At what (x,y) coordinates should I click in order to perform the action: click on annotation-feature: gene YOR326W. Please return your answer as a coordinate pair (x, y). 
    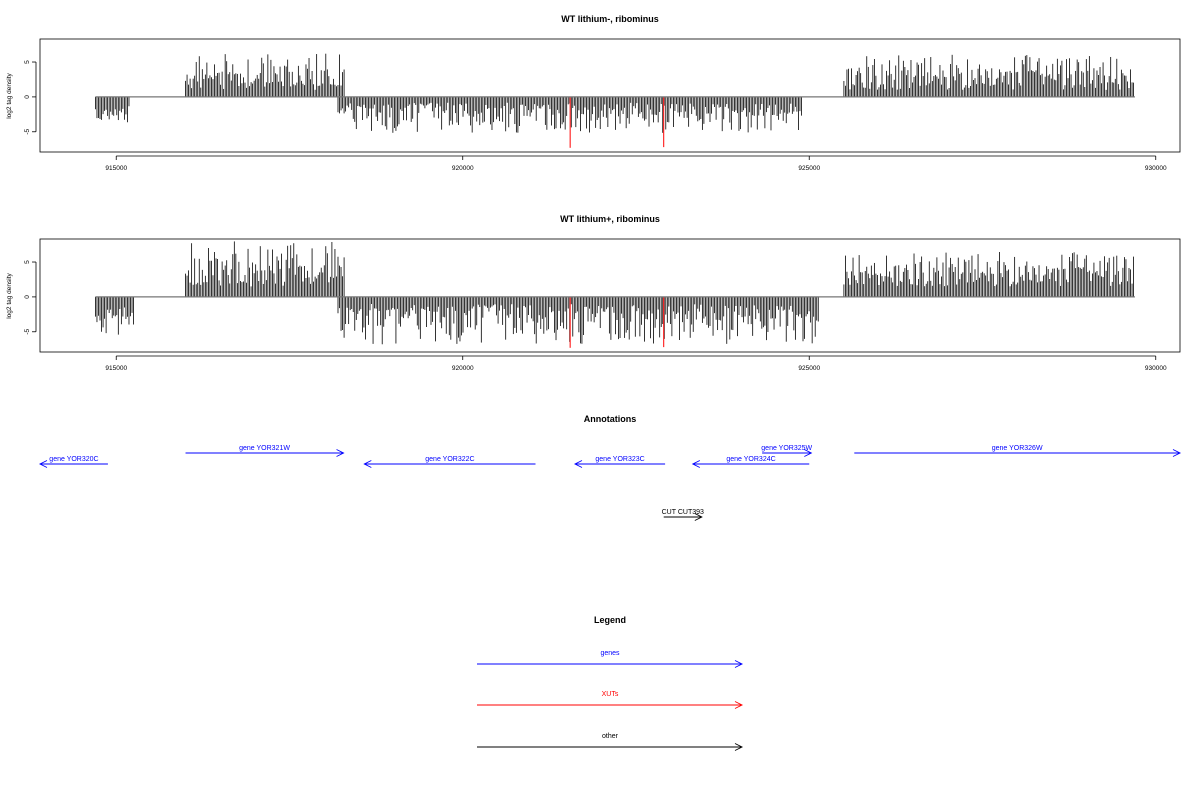
    Looking at the image, I should click on (1018, 451).